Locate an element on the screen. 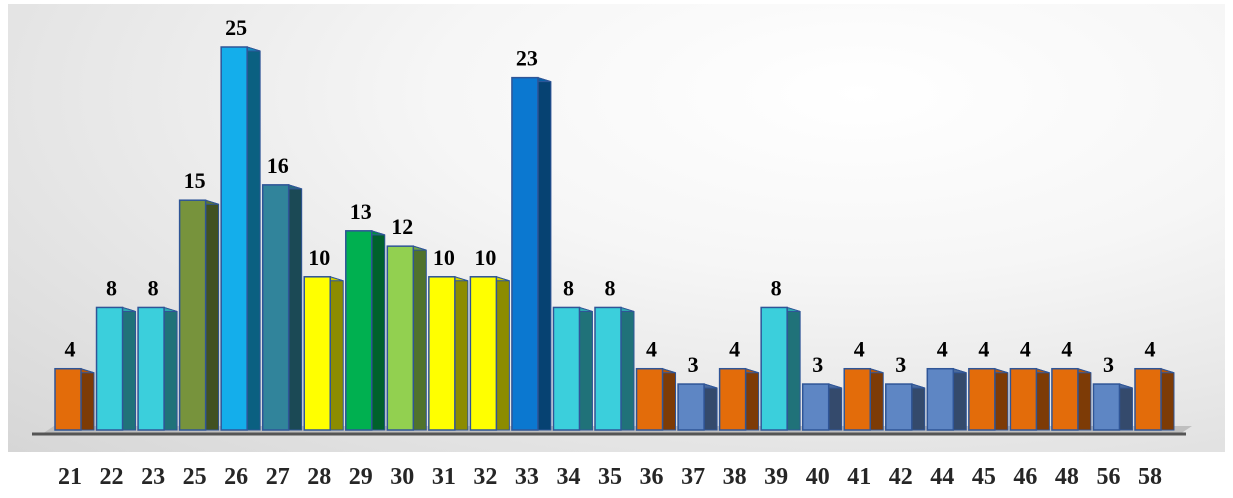 This screenshot has height=498, width=1233. data-label: 15 is located at coordinates (195, 180).